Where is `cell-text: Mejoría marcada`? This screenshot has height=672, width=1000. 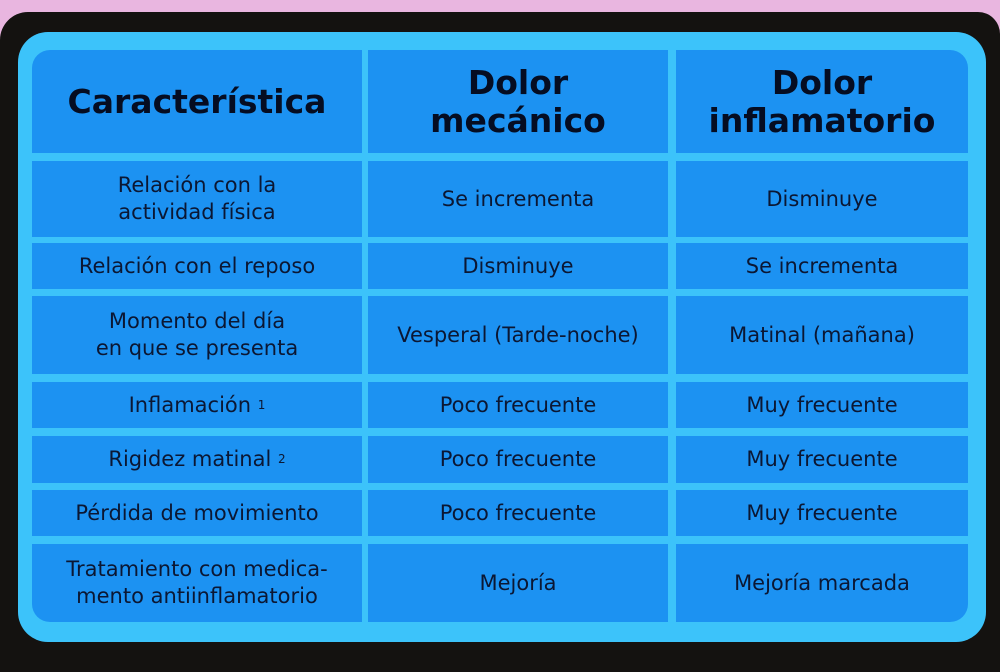
cell-text: Mejoría marcada is located at coordinates (822, 582).